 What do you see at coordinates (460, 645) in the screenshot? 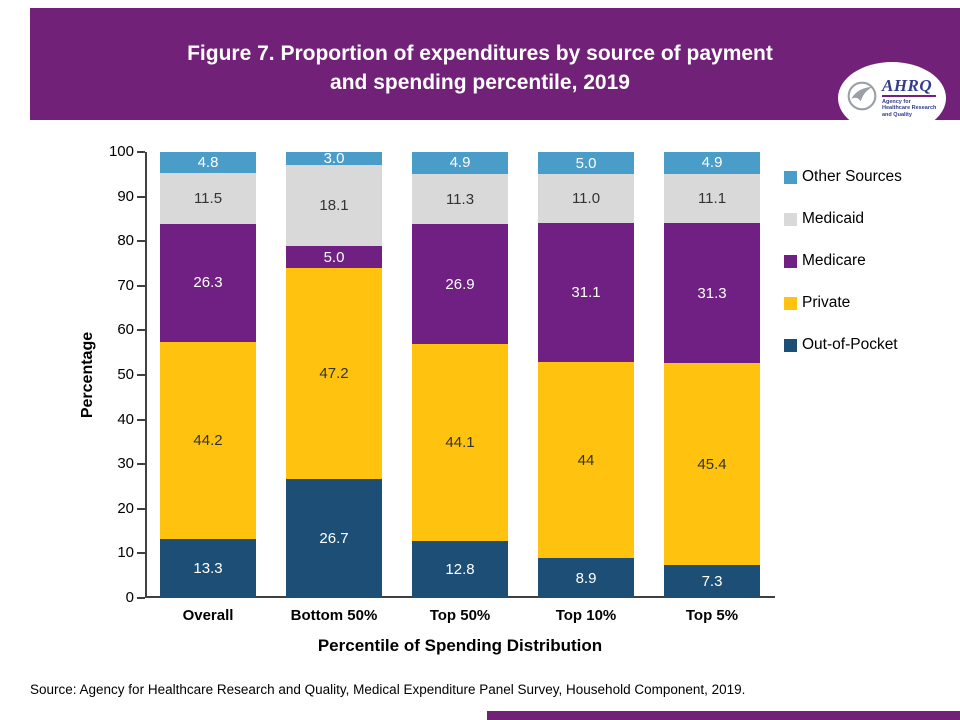
I see `x-axis-title: Percentile of Spending Distribution` at bounding box center [460, 645].